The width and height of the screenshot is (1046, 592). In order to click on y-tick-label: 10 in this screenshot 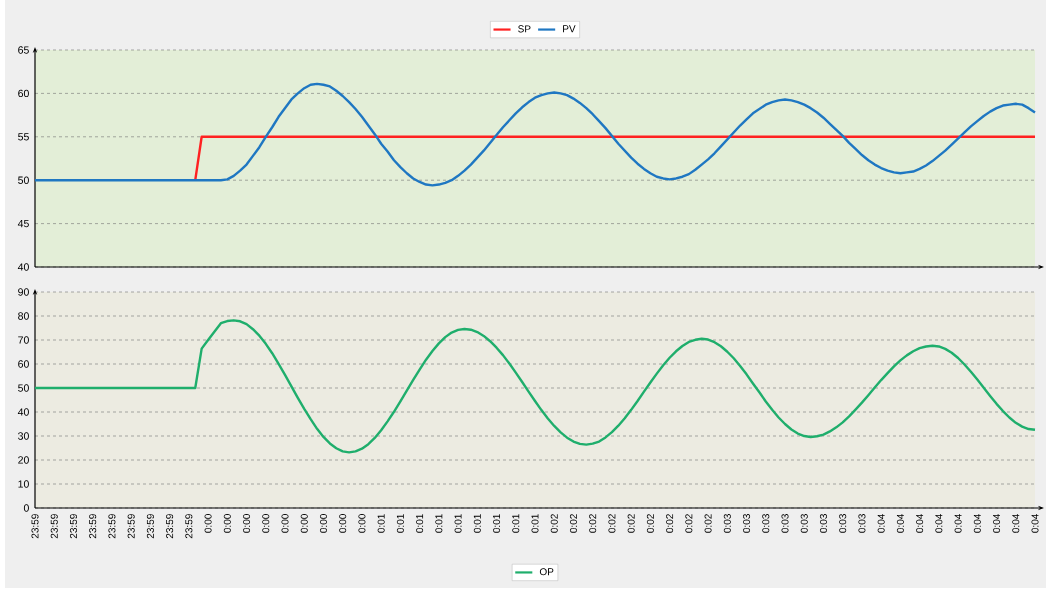, I will do `click(23, 484)`.